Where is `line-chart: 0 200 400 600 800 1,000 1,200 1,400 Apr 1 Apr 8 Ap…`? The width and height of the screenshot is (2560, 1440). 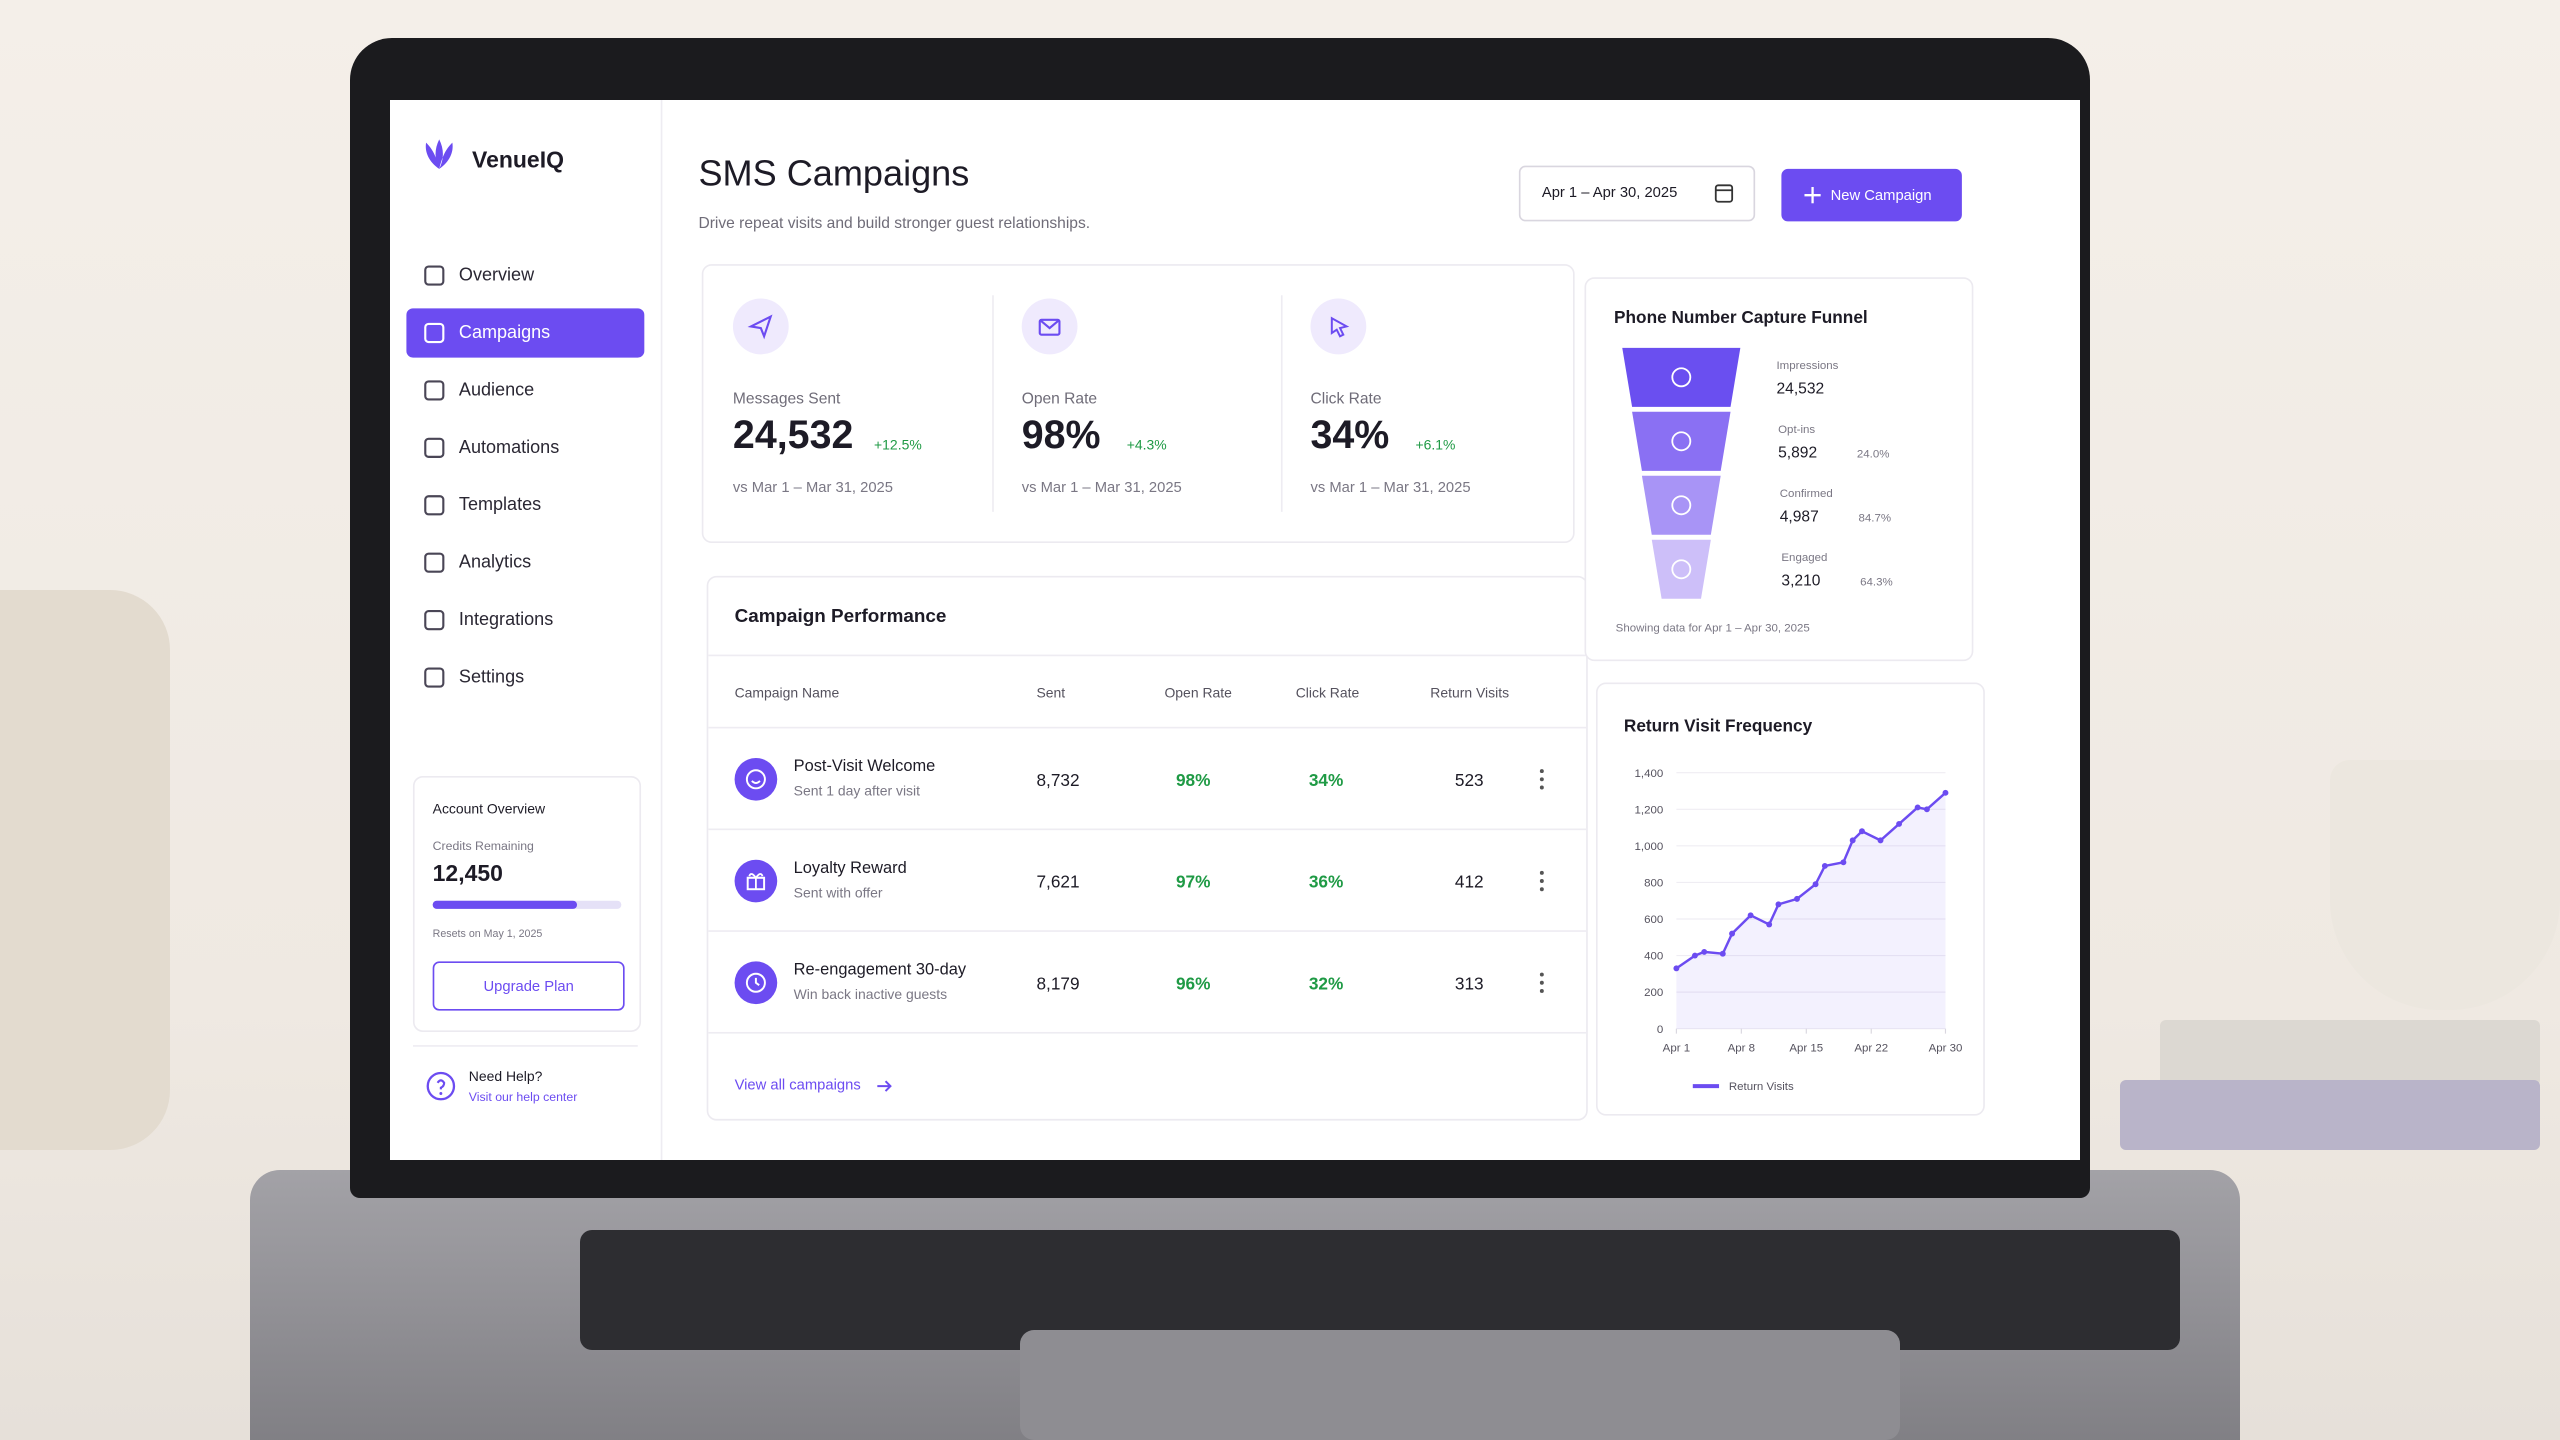
line-chart: 0 200 400 600 800 1,000 1,200 1,400 Apr 1 Apr 8 Ap… is located at coordinates (1799, 930).